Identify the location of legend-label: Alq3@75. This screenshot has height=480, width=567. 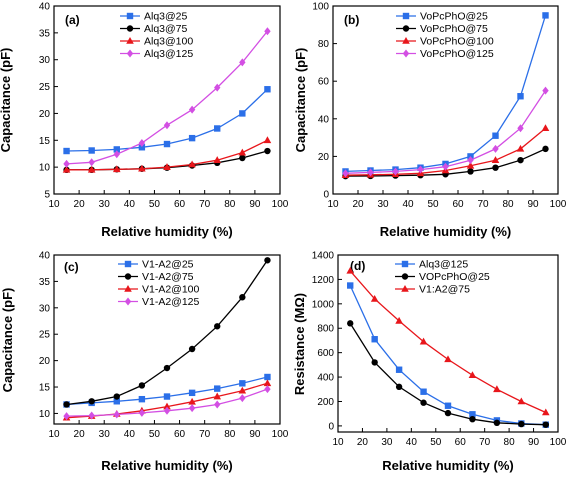
(166, 29).